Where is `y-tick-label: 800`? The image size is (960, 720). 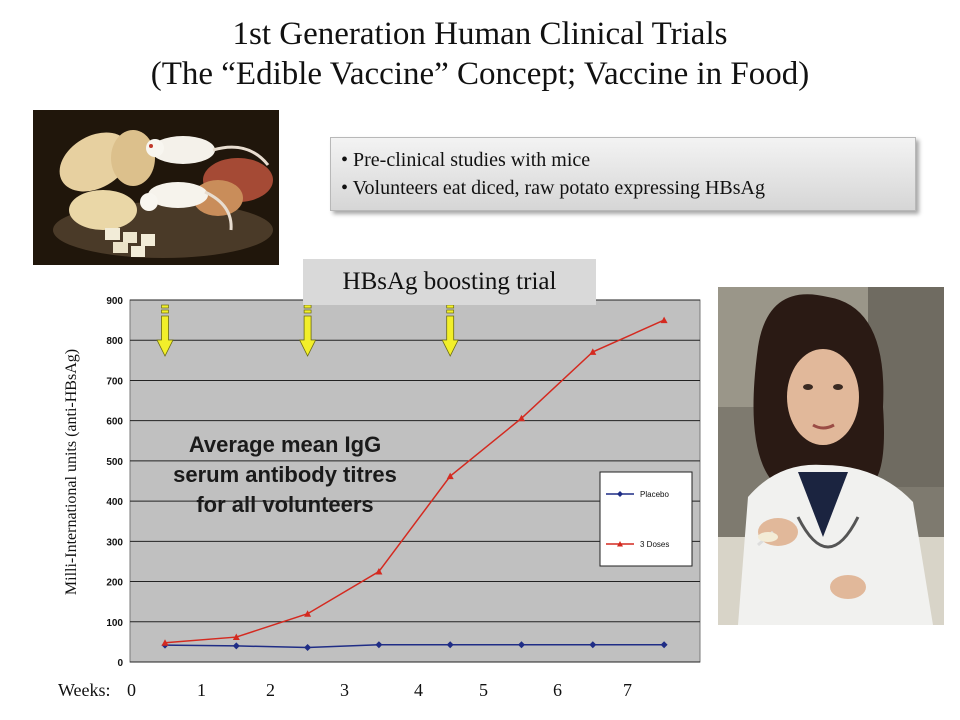 y-tick-label: 800 is located at coordinates (114, 341).